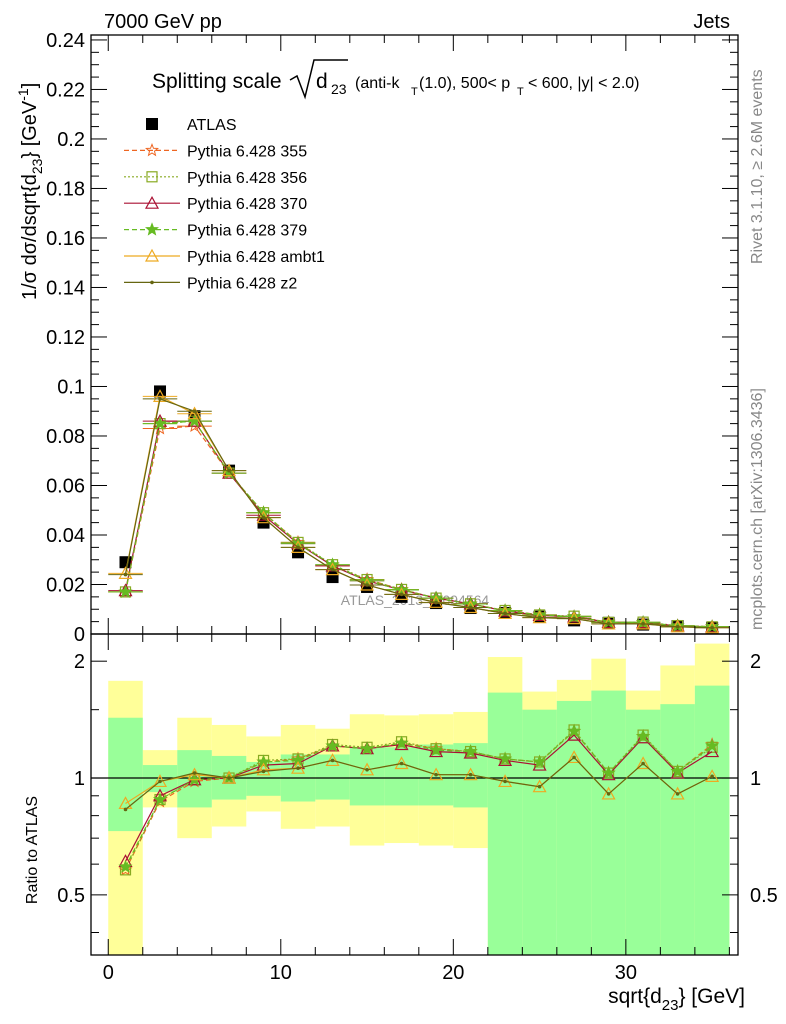  I want to click on point-p379, so click(125, 591).